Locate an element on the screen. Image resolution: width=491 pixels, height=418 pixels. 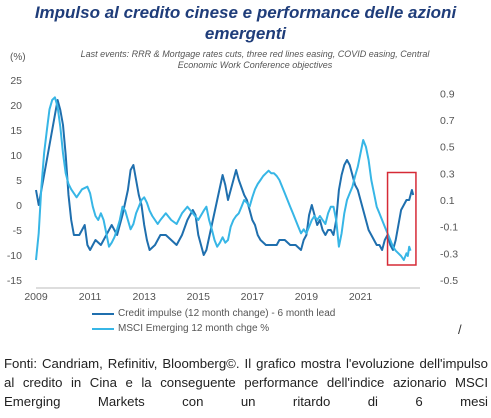
x-tick-label: 2015 is located at coordinates (199, 297).